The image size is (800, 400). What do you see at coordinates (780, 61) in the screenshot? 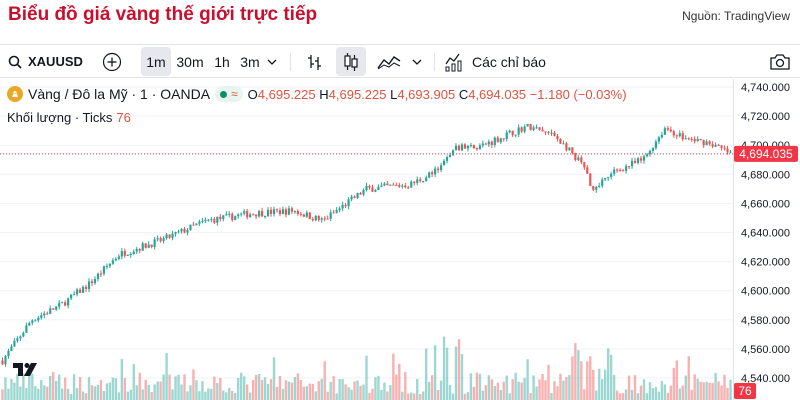
I see `snapshot-button` at bounding box center [780, 61].